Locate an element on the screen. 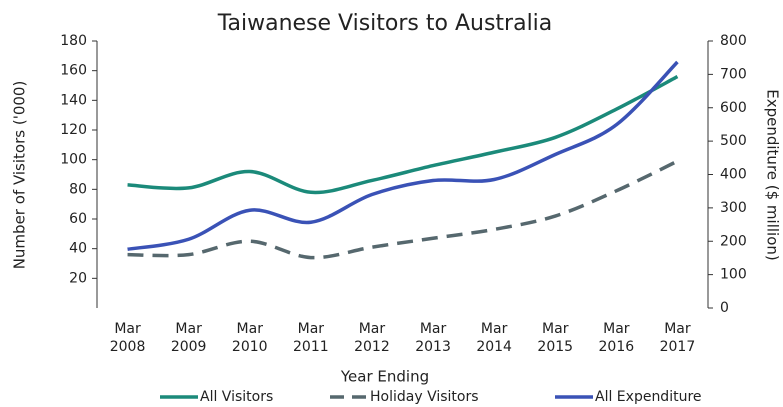  x-tick-label: Mar 2010 is located at coordinates (249, 338).